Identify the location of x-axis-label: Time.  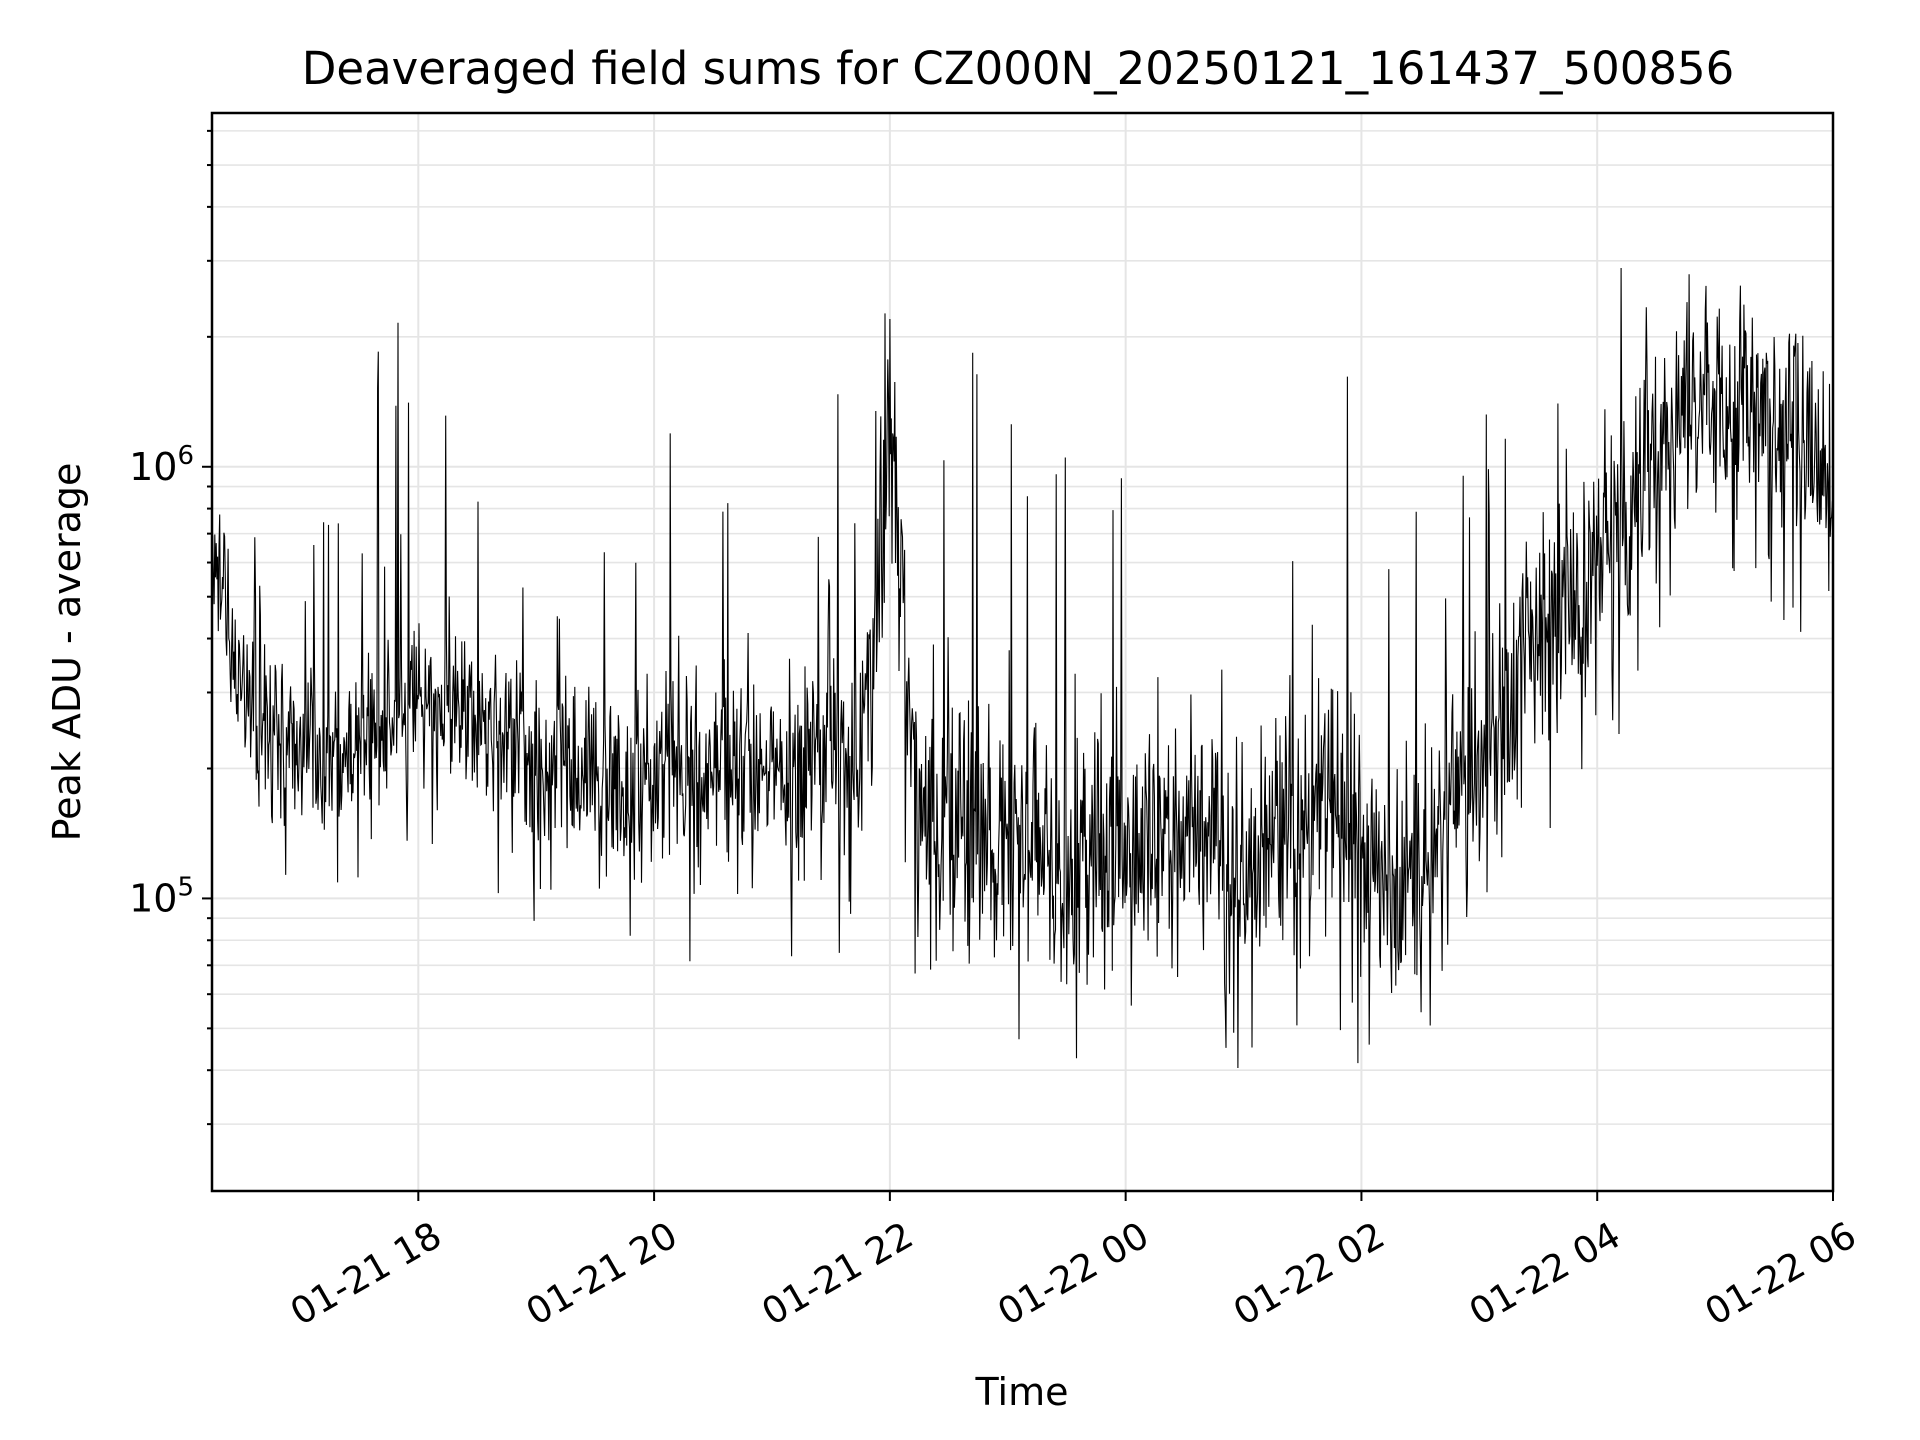
(1022, 1392).